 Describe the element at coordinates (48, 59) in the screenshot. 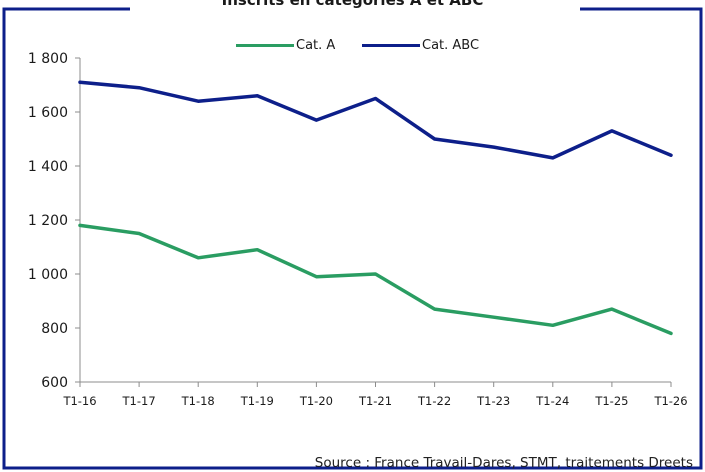

I see `y-tick-label: 1 800` at that location.